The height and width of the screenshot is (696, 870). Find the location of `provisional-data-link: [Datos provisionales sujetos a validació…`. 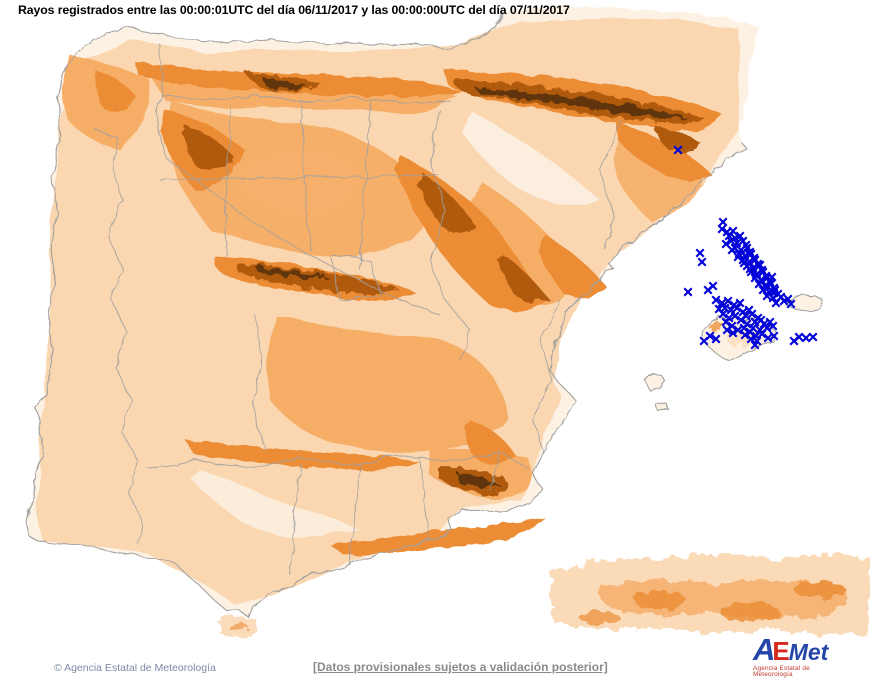

provisional-data-link: [Datos provisionales sujetos a validació… is located at coordinates (460, 667).